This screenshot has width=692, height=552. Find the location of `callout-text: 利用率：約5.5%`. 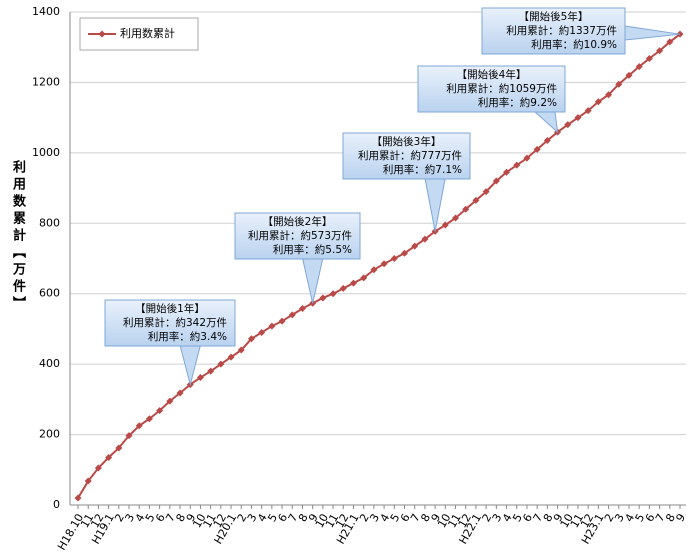

callout-text: 利用率：約5.5% is located at coordinates (312, 249).